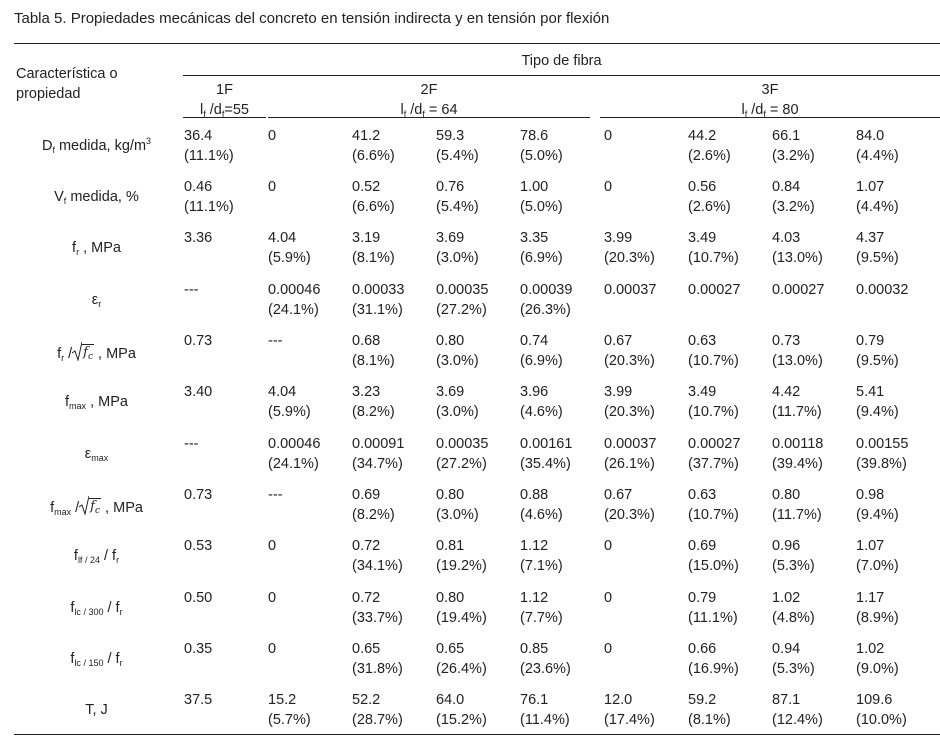 The height and width of the screenshot is (743, 940). I want to click on table-cell: 0.00033 (31.1%), so click(378, 300).